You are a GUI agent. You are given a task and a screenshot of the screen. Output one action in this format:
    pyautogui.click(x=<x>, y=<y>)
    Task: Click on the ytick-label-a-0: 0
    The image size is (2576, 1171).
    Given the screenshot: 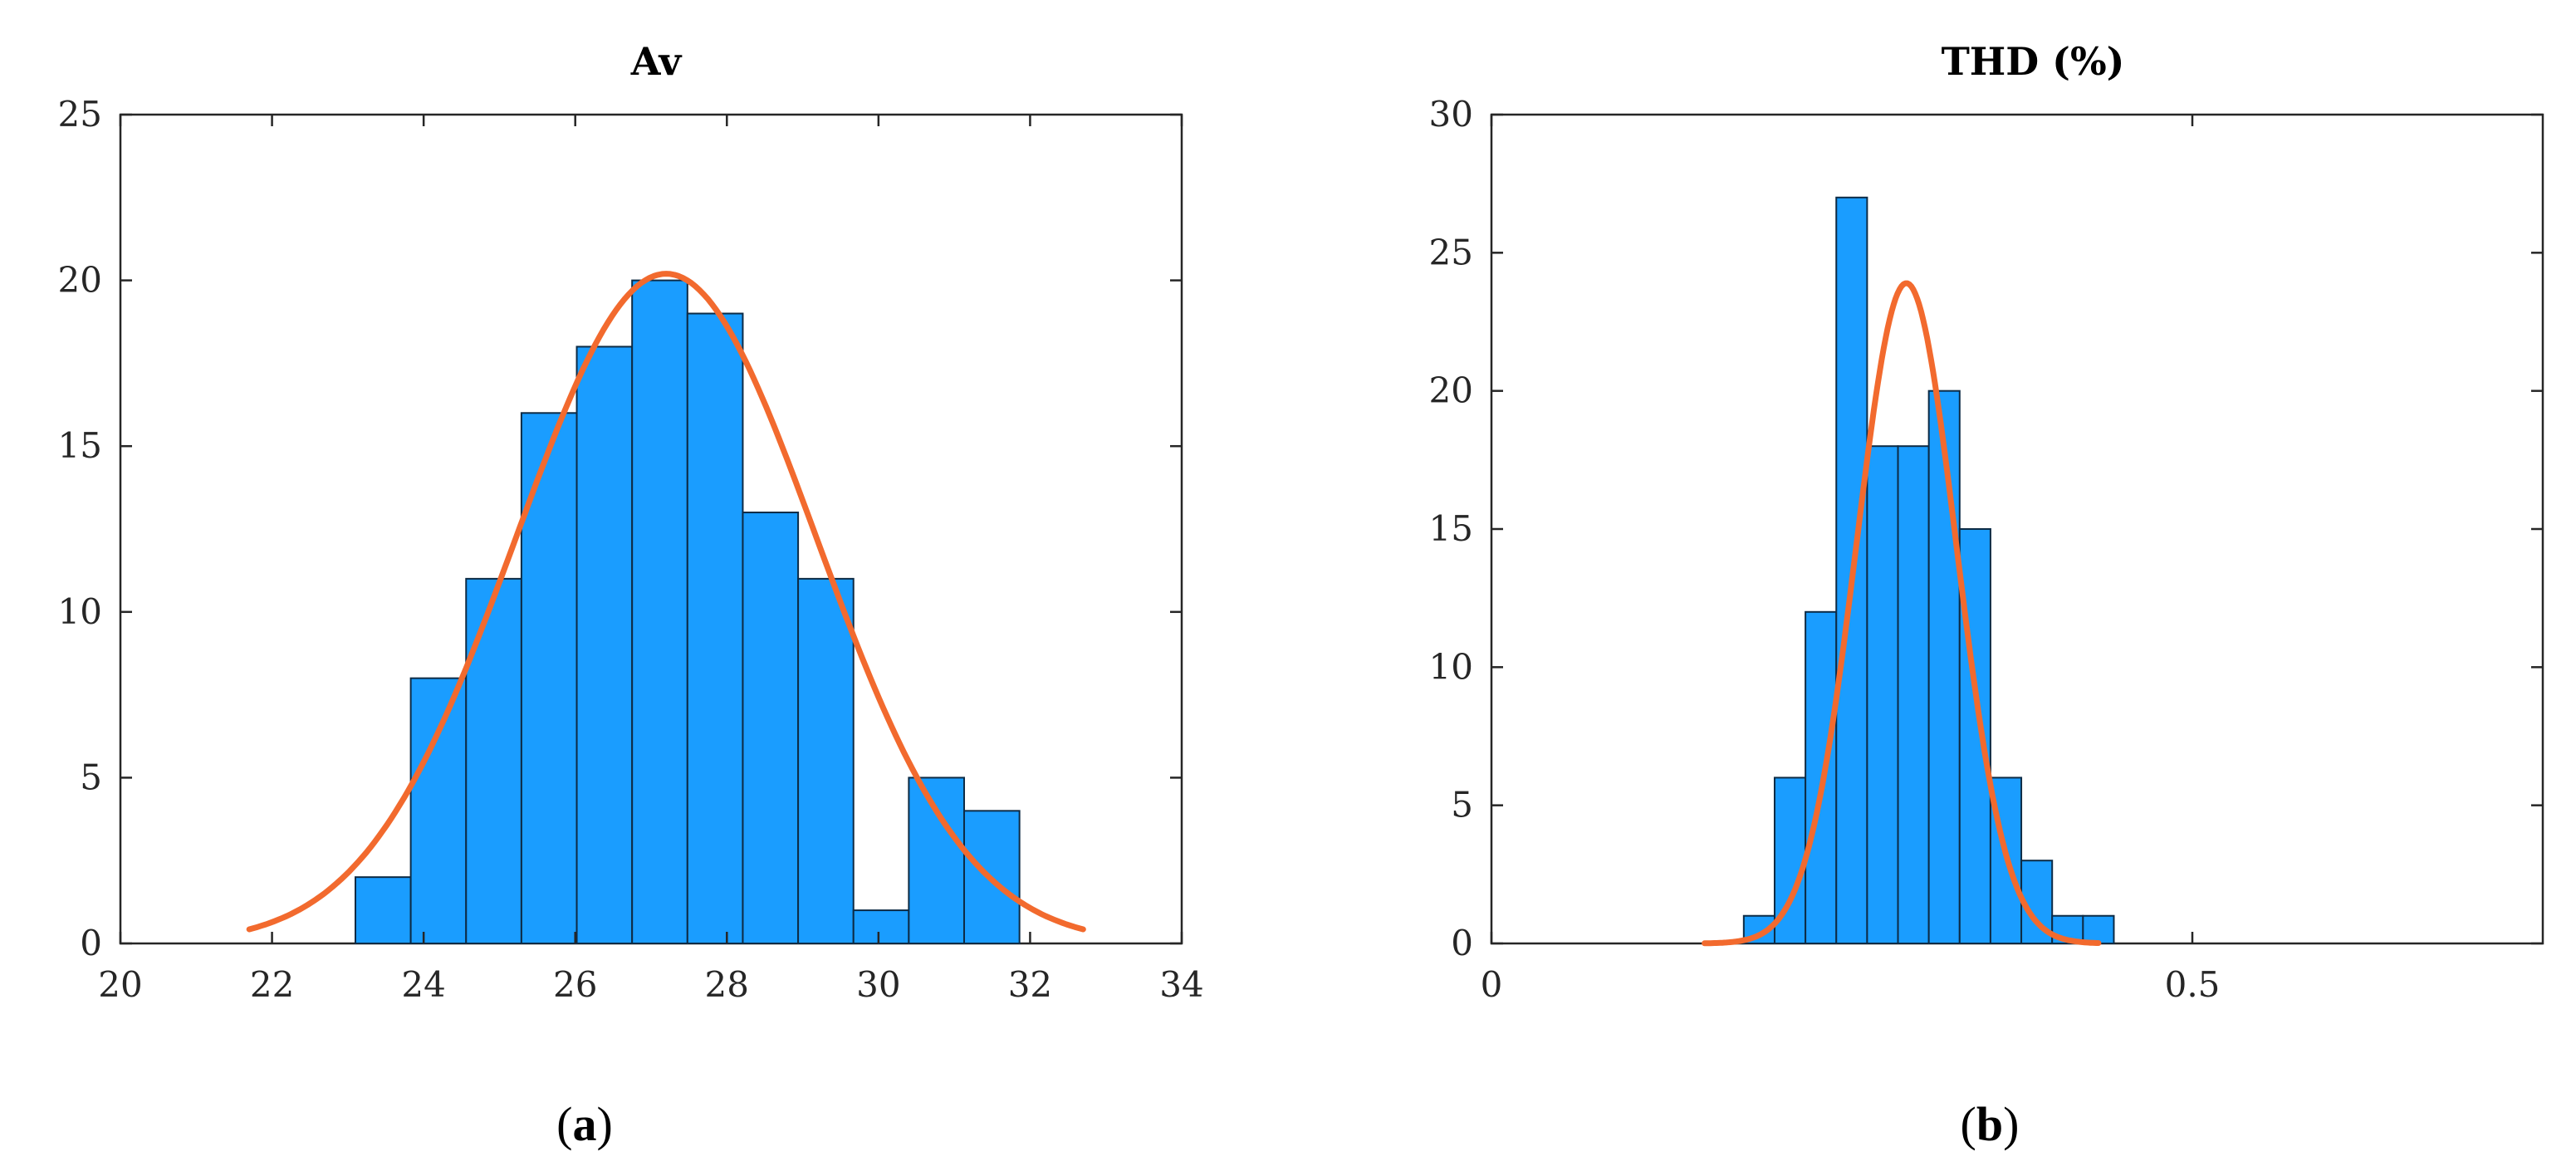 What is the action you would take?
    pyautogui.click(x=91, y=943)
    